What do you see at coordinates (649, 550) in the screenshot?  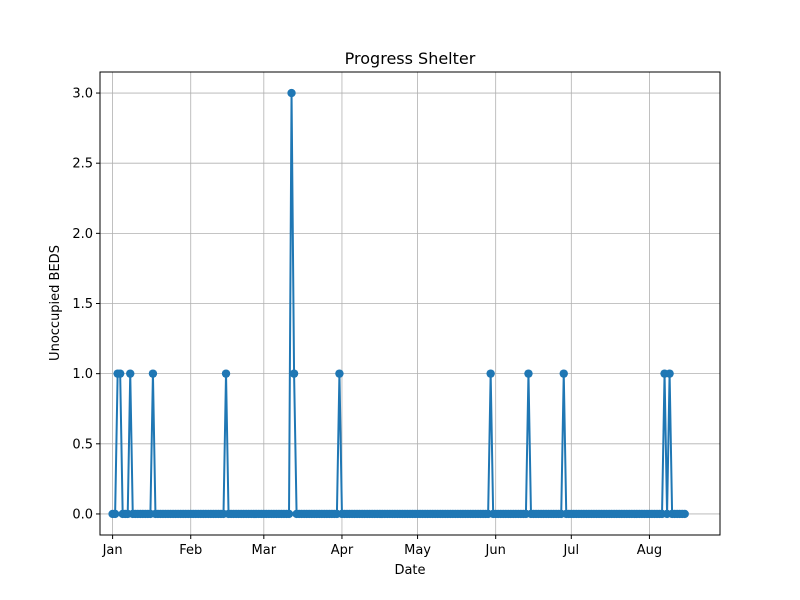 I see `x-tick-label: Aug` at bounding box center [649, 550].